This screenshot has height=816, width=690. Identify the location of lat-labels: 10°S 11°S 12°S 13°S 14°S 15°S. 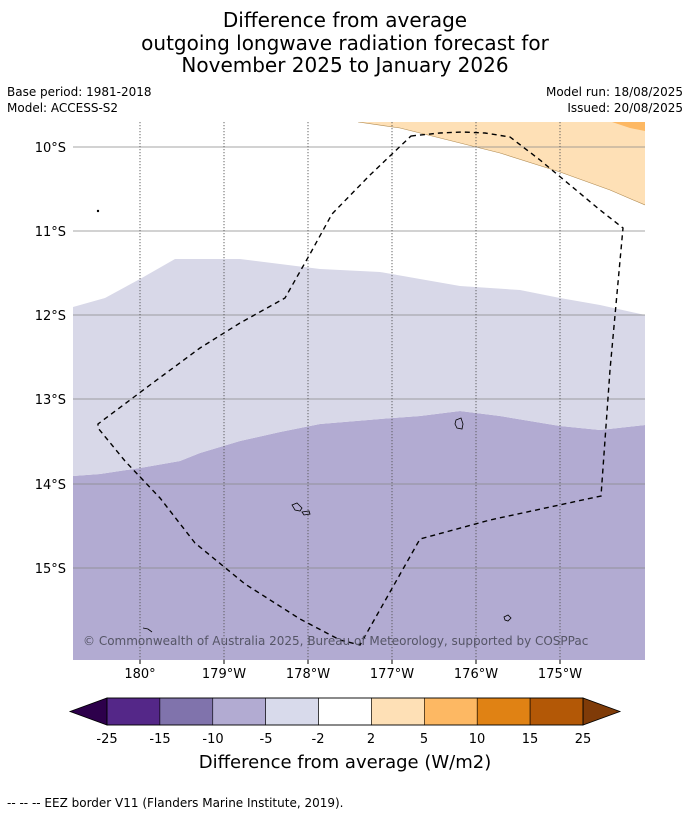
(50, 359).